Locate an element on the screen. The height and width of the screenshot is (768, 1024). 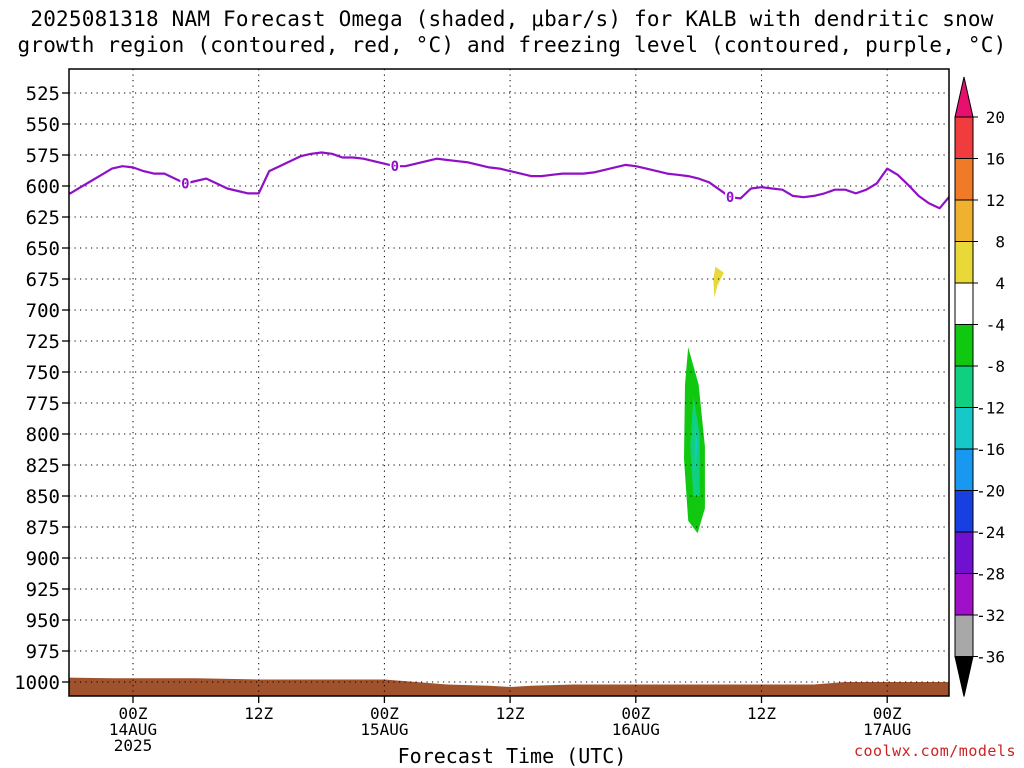
y-tick-label: 675 is located at coordinates (43, 280).